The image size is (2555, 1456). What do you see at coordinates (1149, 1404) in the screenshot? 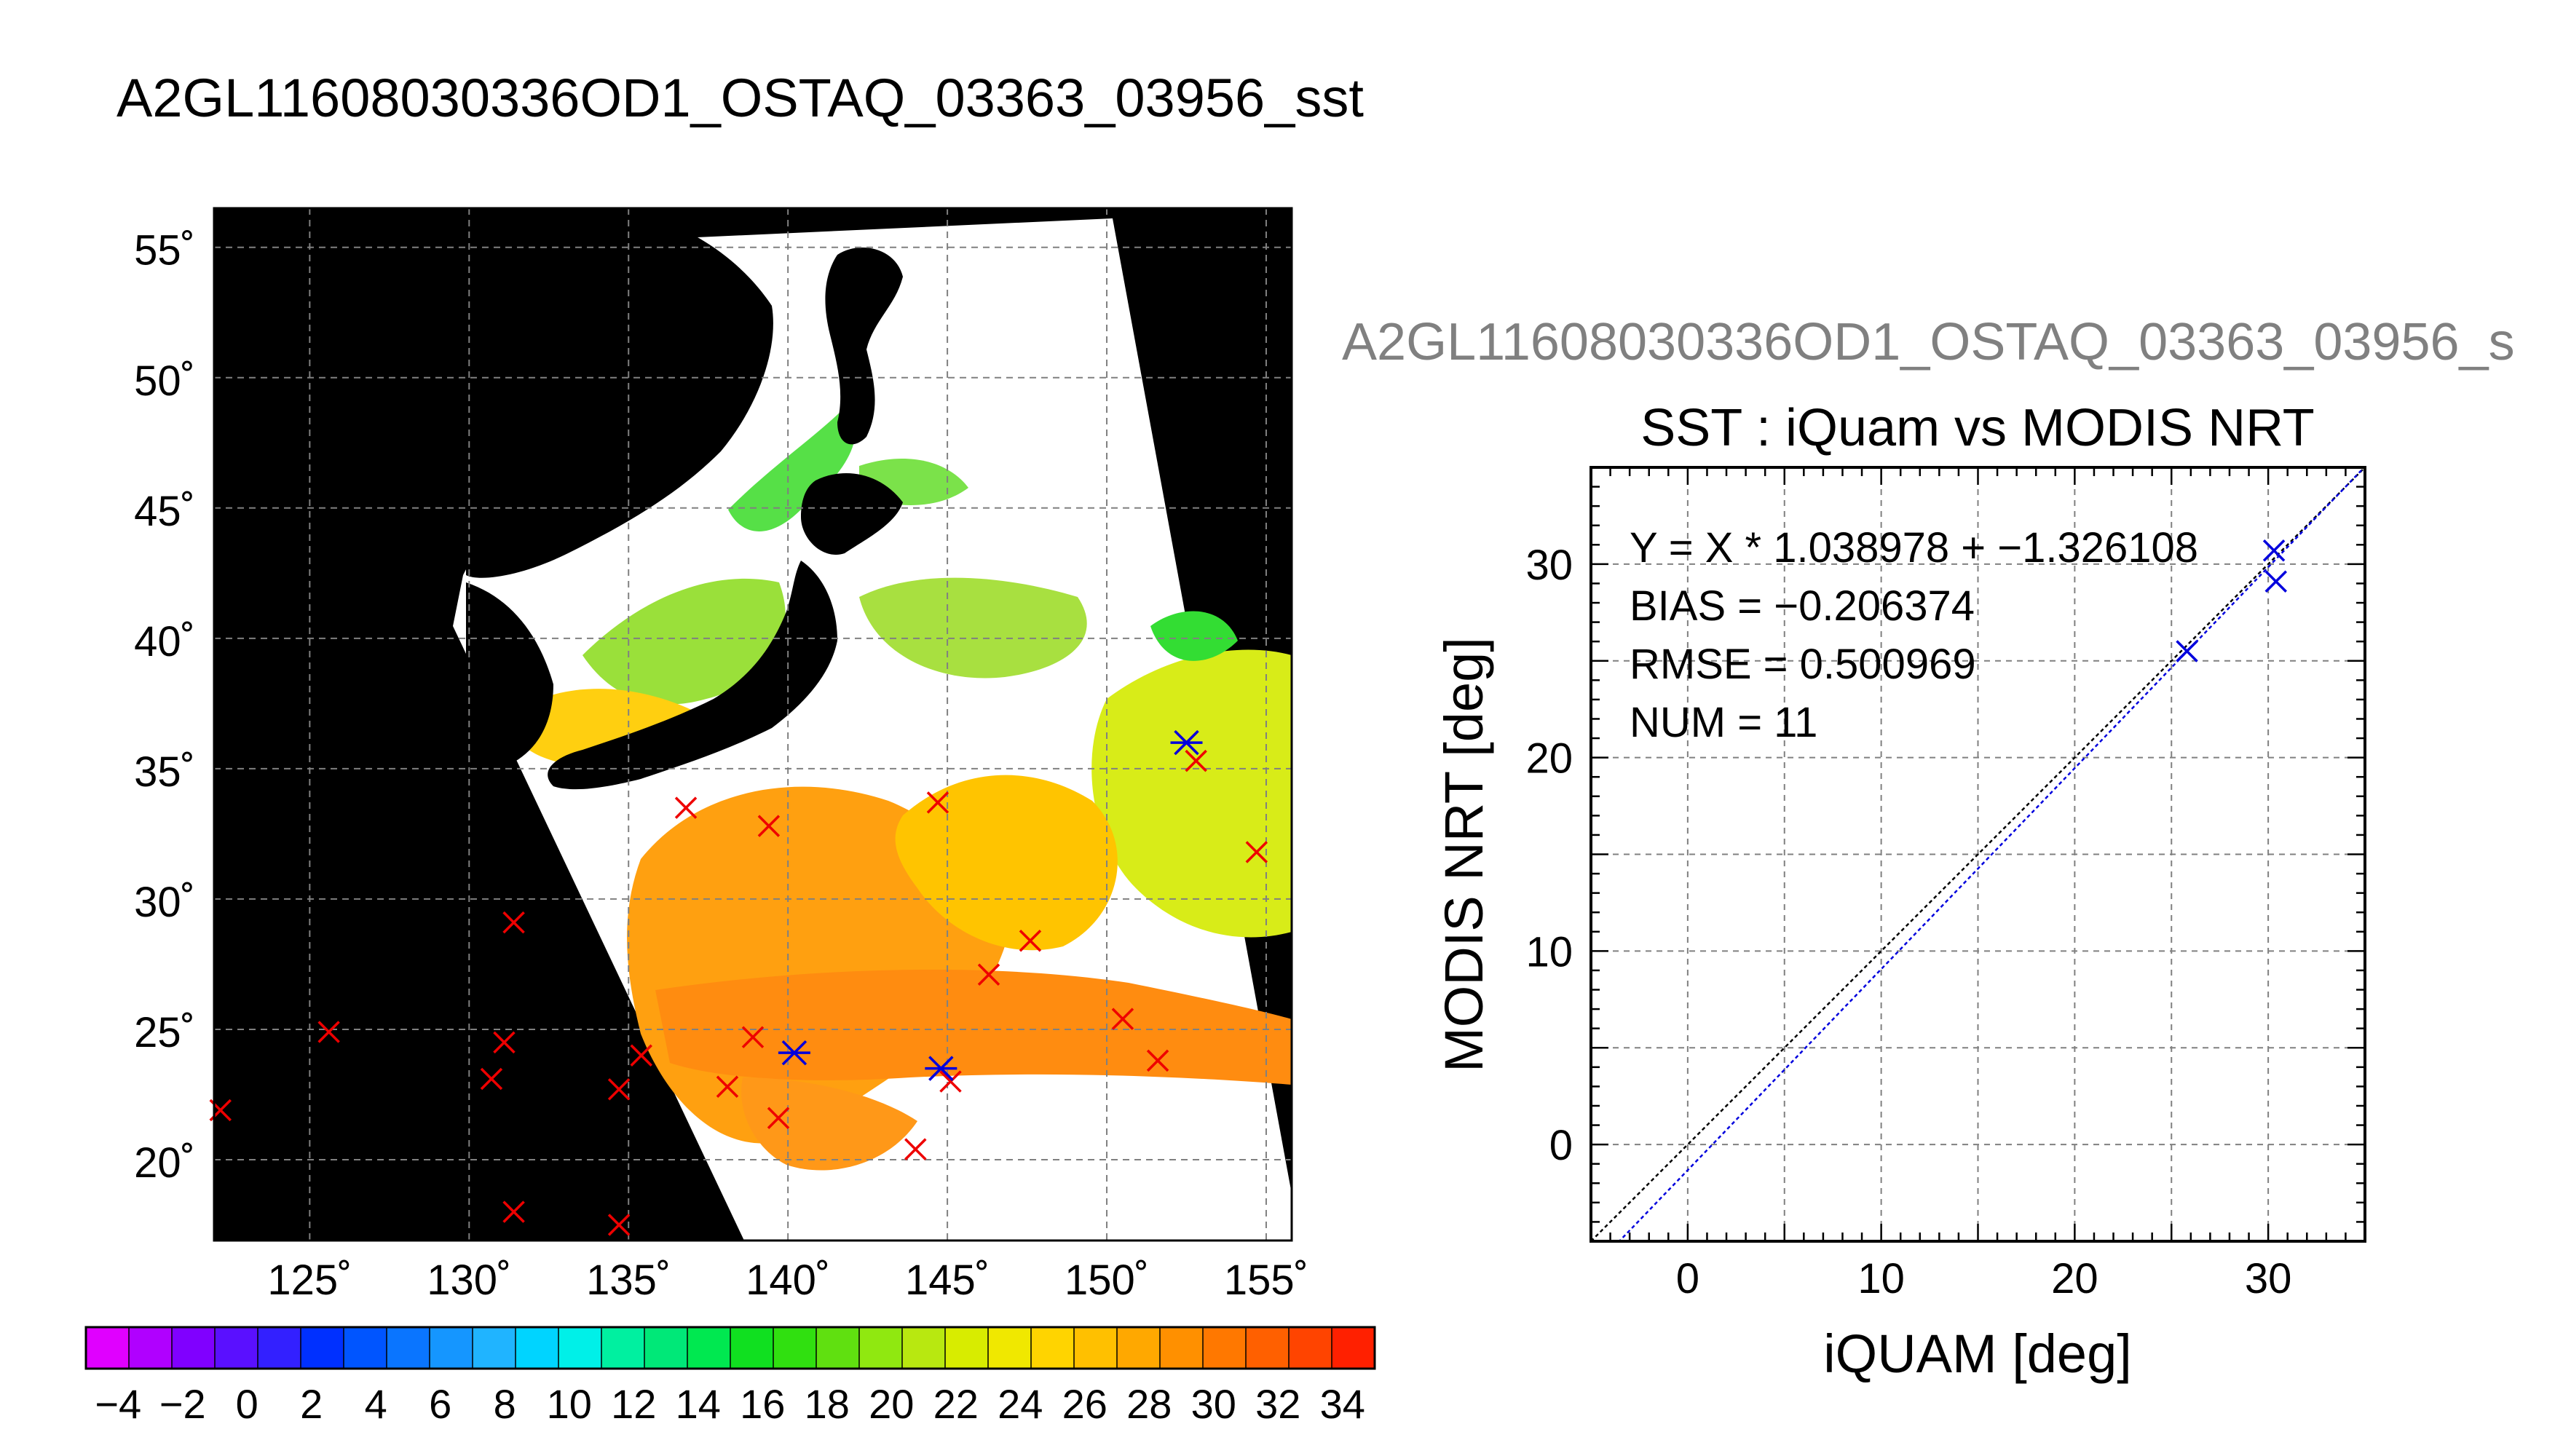
I see `colorbar-label: 28` at bounding box center [1149, 1404].